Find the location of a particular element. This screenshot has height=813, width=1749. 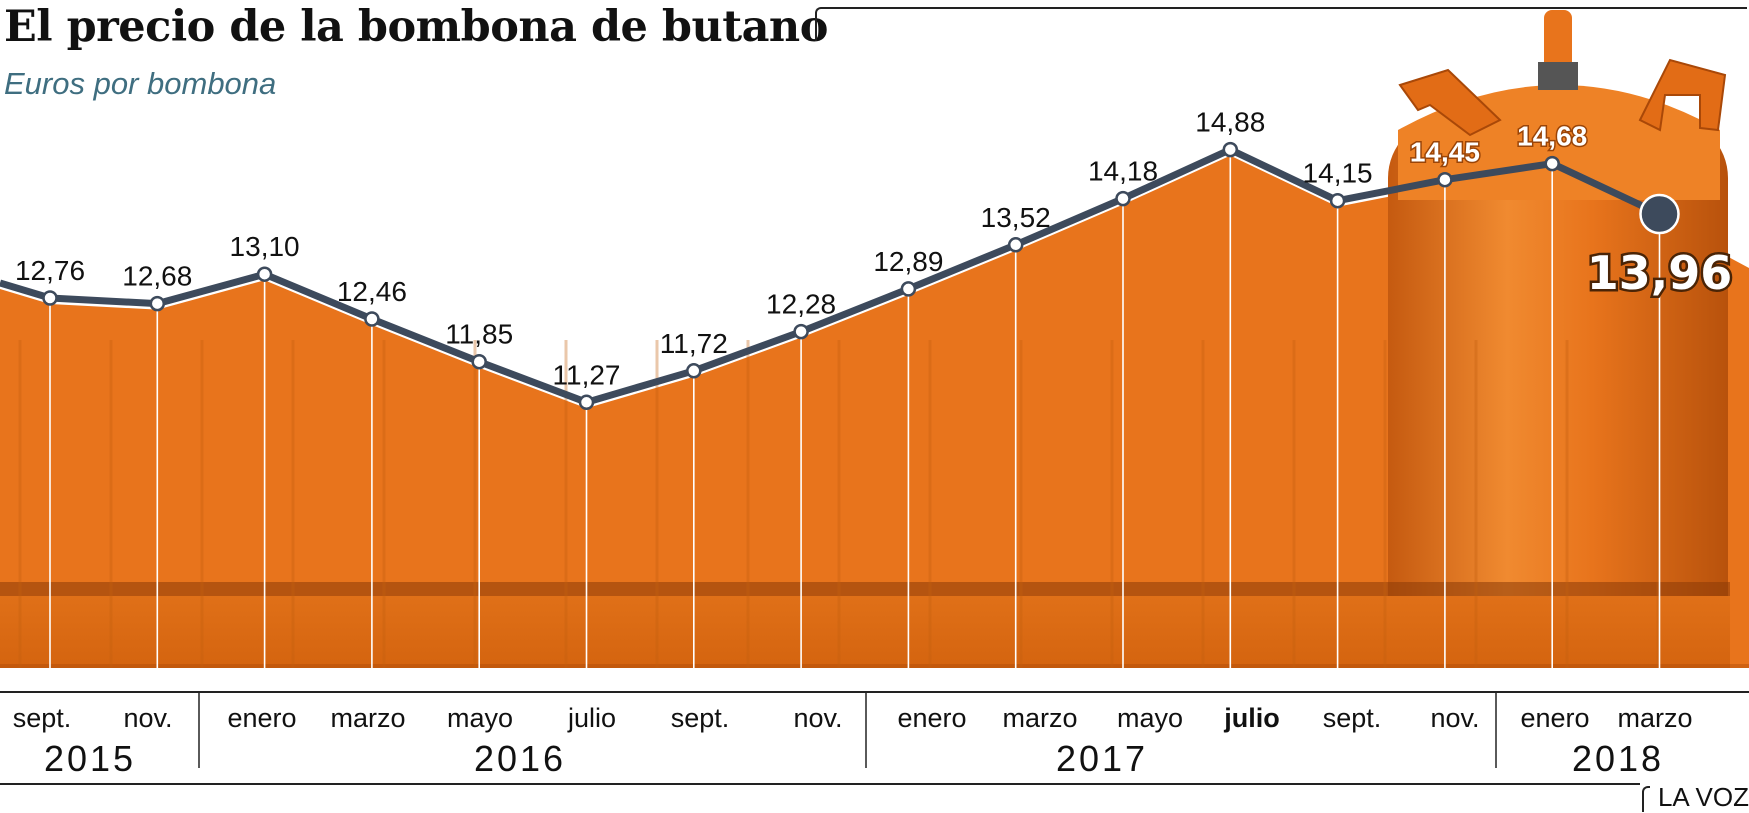

value-label: 14,15 is located at coordinates (1338, 173).